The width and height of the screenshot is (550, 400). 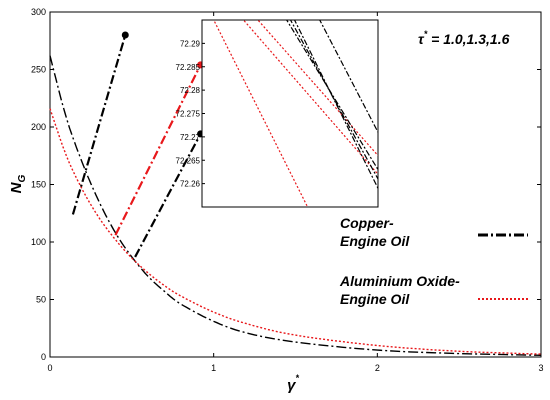 What do you see at coordinates (293, 383) in the screenshot?
I see `x-axis-label: γ*` at bounding box center [293, 383].